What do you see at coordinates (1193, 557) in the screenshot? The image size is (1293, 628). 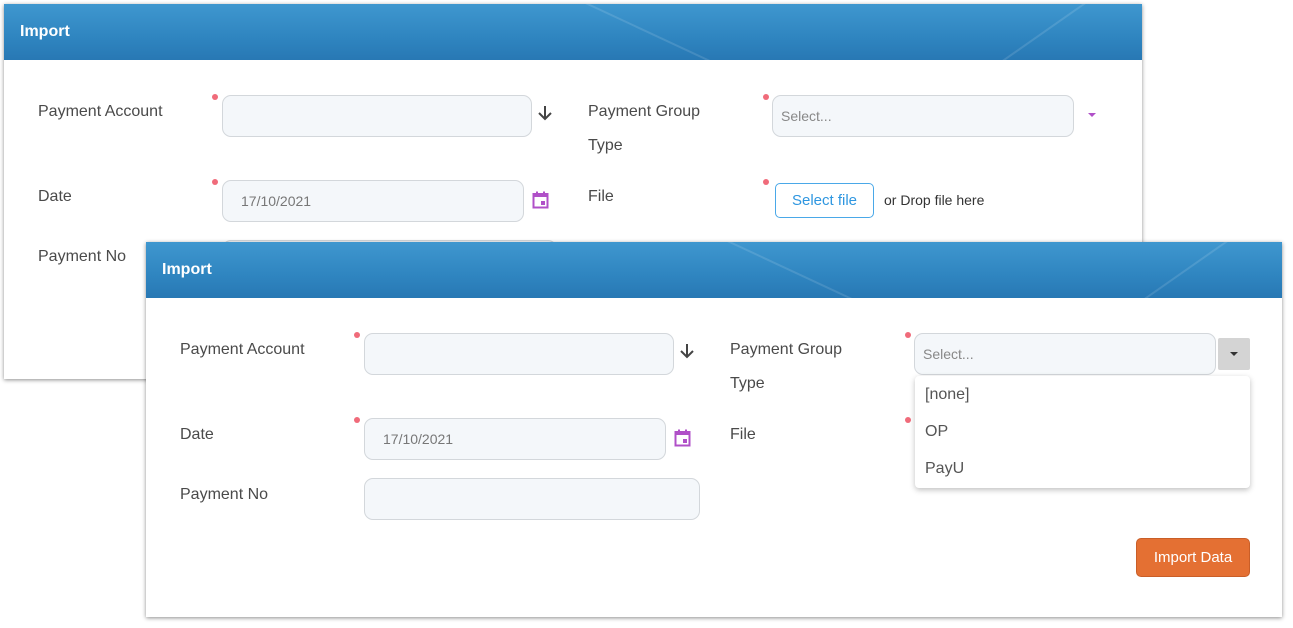 I see `import-data-button: Import Data` at bounding box center [1193, 557].